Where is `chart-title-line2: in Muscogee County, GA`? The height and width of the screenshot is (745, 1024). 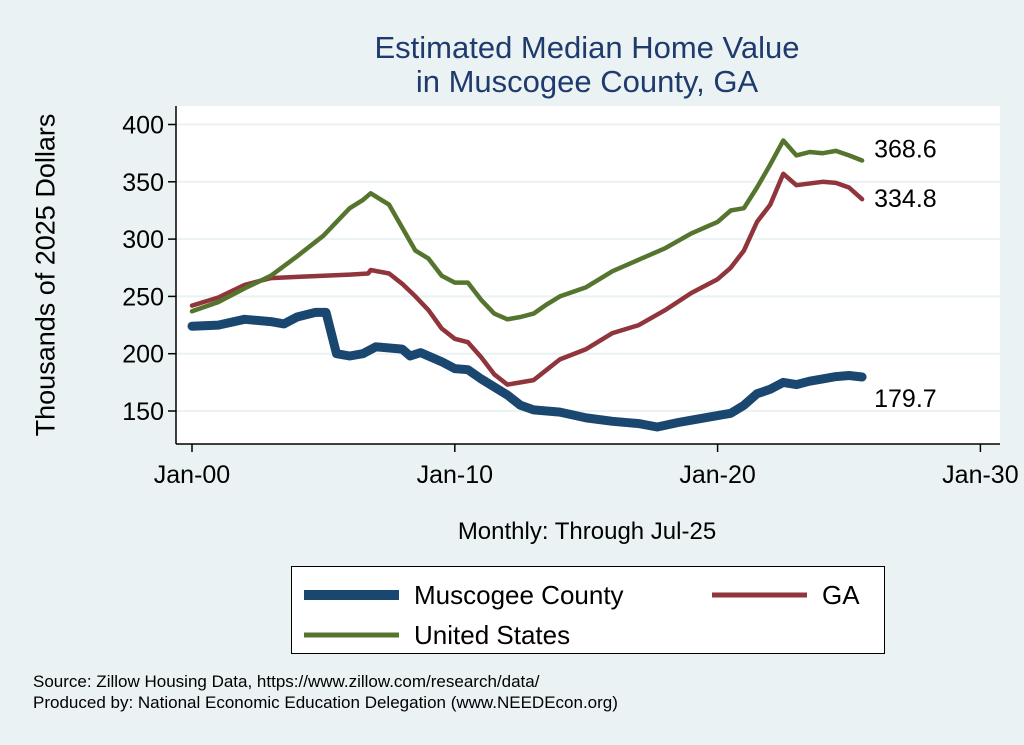
chart-title-line2: in Muscogee County, GA is located at coordinates (587, 81).